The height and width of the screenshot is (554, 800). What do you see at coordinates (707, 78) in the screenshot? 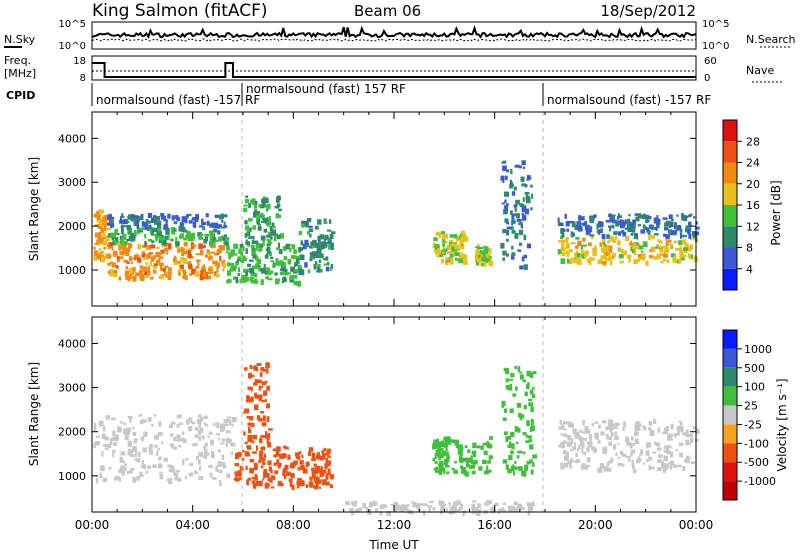
I see `nave-tick-bottom: 0` at bounding box center [707, 78].